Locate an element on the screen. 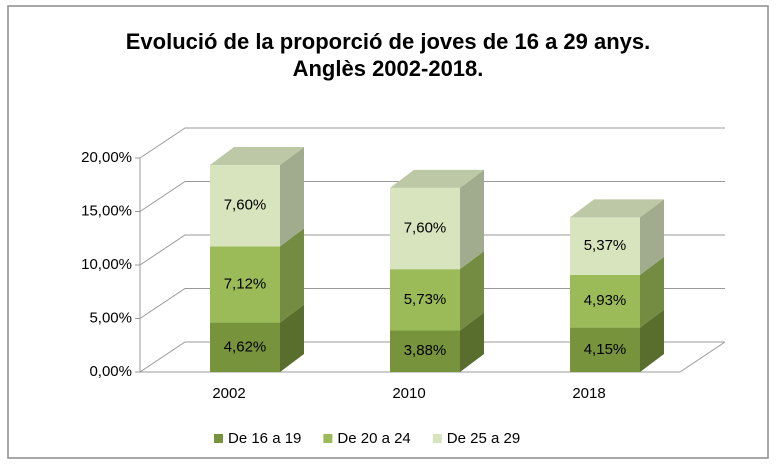 This screenshot has height=464, width=776. value-label: 4,93% is located at coordinates (605, 300).